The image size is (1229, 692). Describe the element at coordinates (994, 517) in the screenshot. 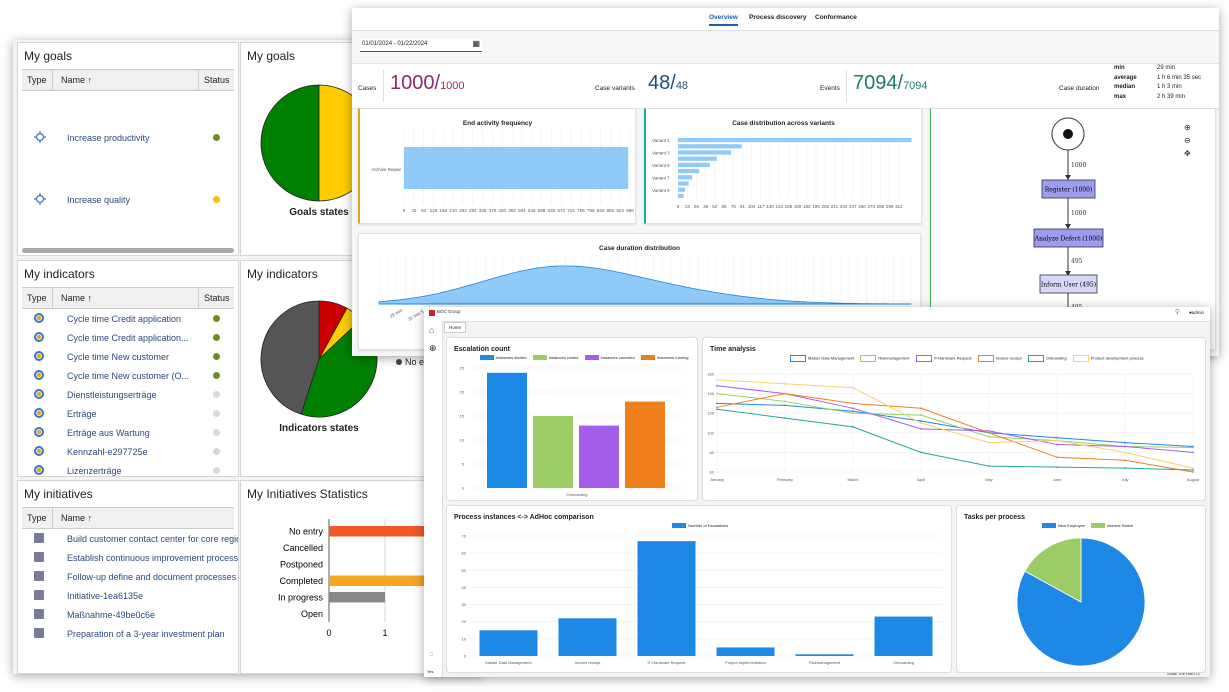

I see `tasks-title: Tasks per process` at that location.